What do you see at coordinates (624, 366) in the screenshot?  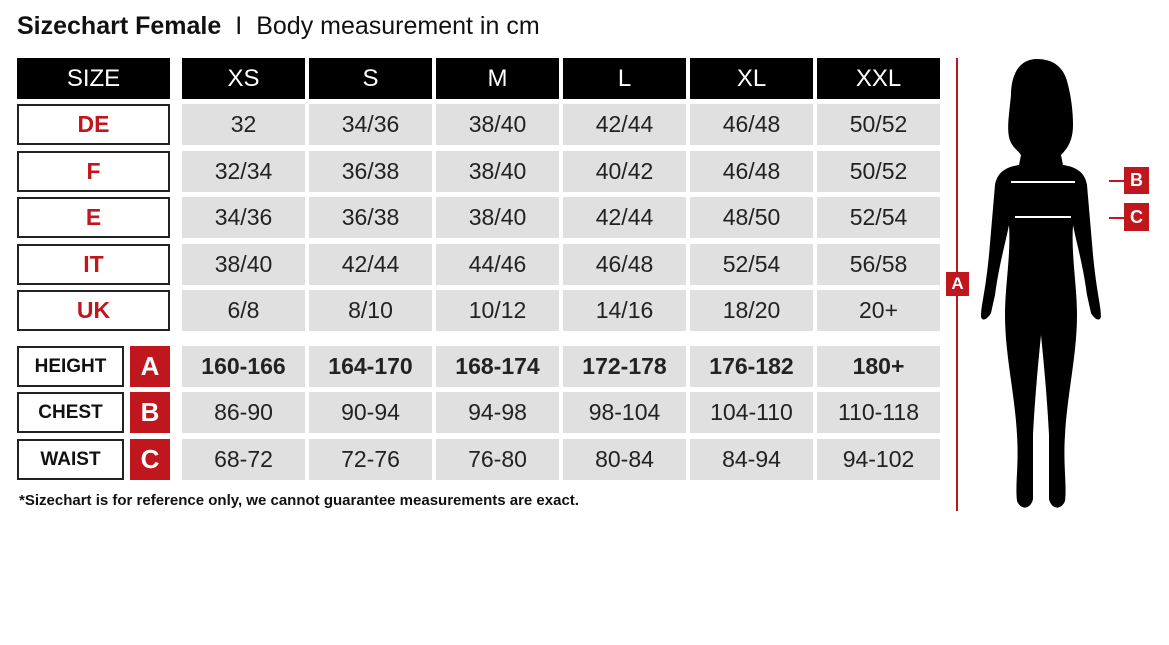 I see `measurement-cell: 172-178` at bounding box center [624, 366].